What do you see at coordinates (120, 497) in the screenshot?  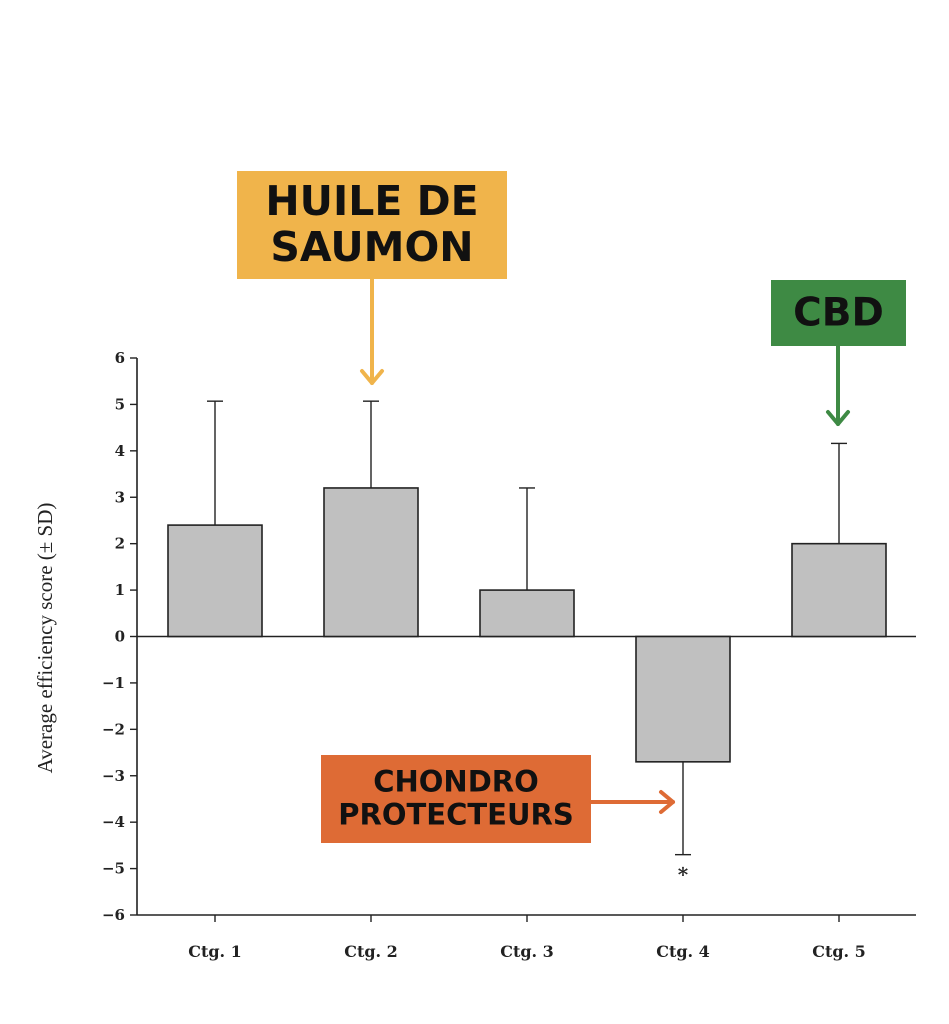 I see `y-tick-label: 3` at bounding box center [120, 497].